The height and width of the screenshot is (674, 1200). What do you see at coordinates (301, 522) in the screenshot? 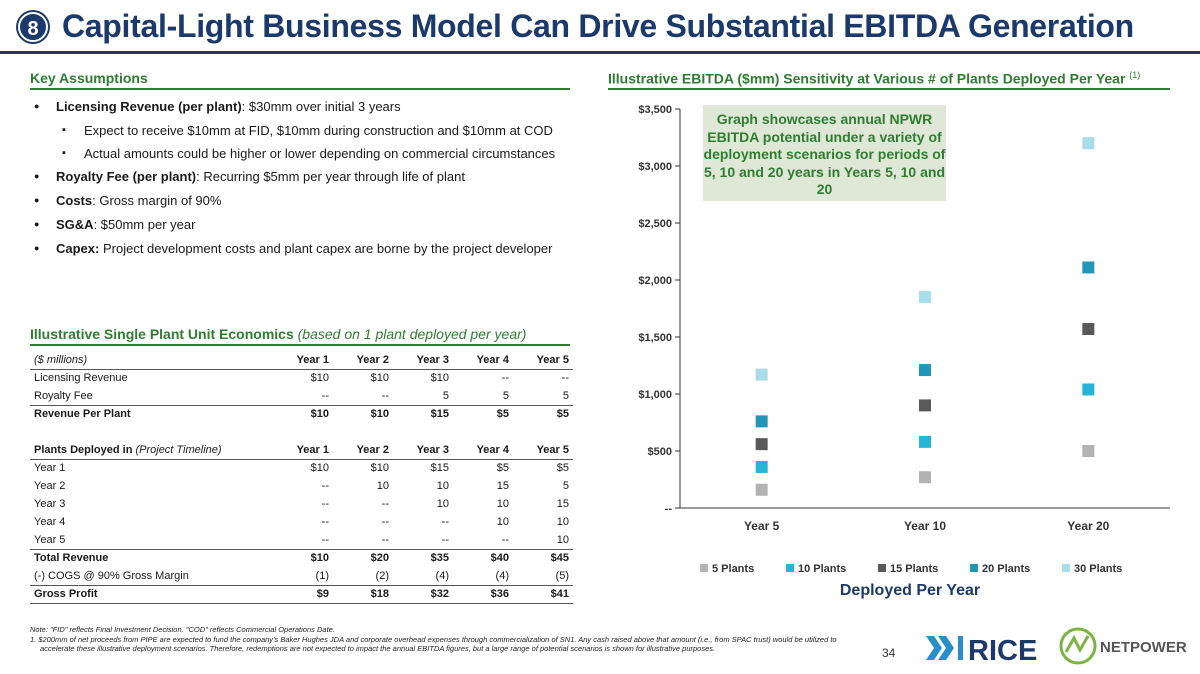
I see `table-row: Year 4 -- -- -- 10 10` at bounding box center [301, 522].